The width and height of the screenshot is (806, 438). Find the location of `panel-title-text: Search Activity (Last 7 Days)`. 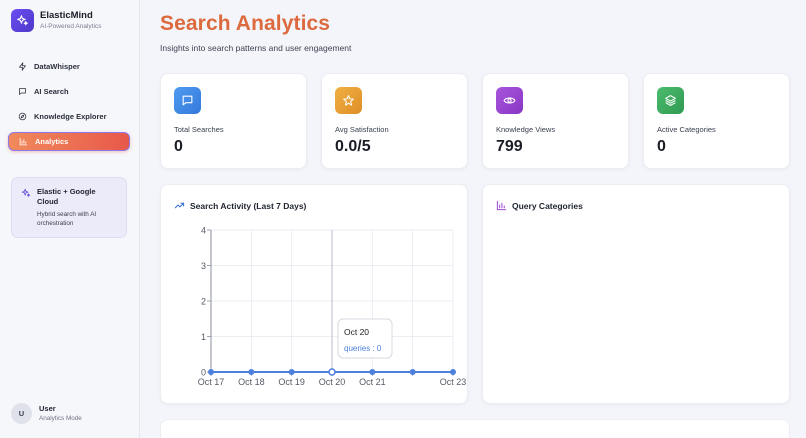

panel-title-text: Search Activity (Last 7 Days) is located at coordinates (248, 205).